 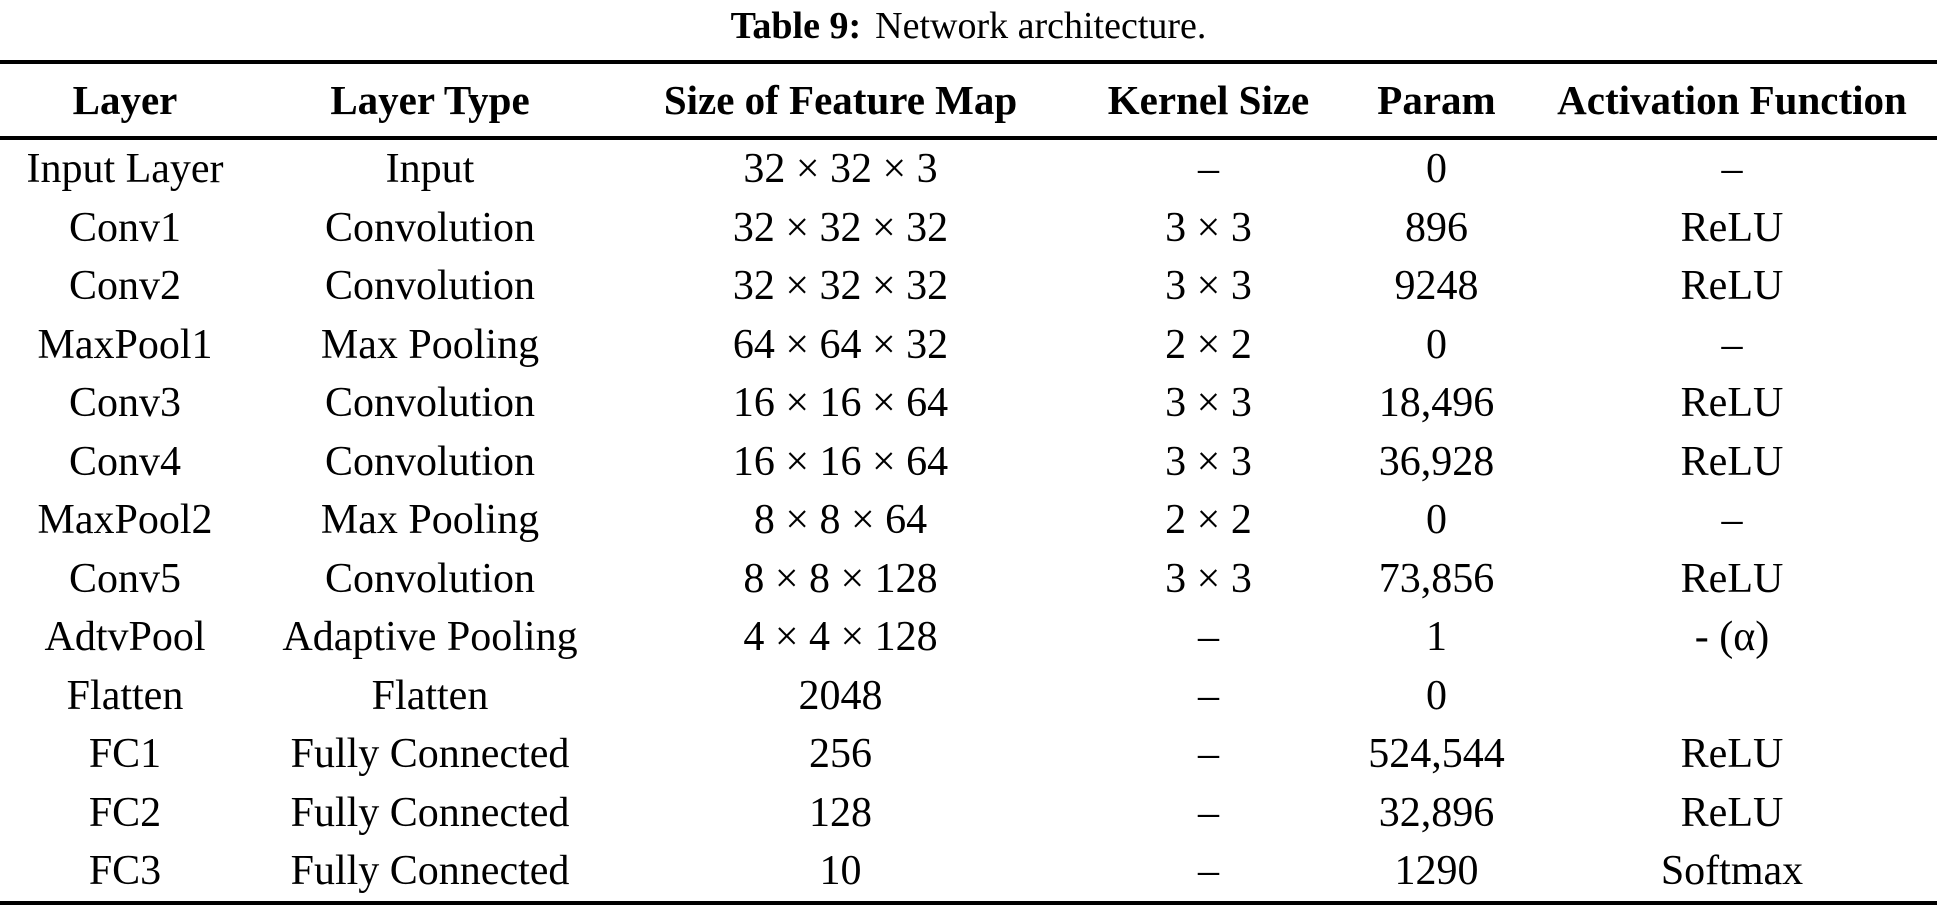 What do you see at coordinates (840, 695) in the screenshot?
I see `table-cell: 2048` at bounding box center [840, 695].